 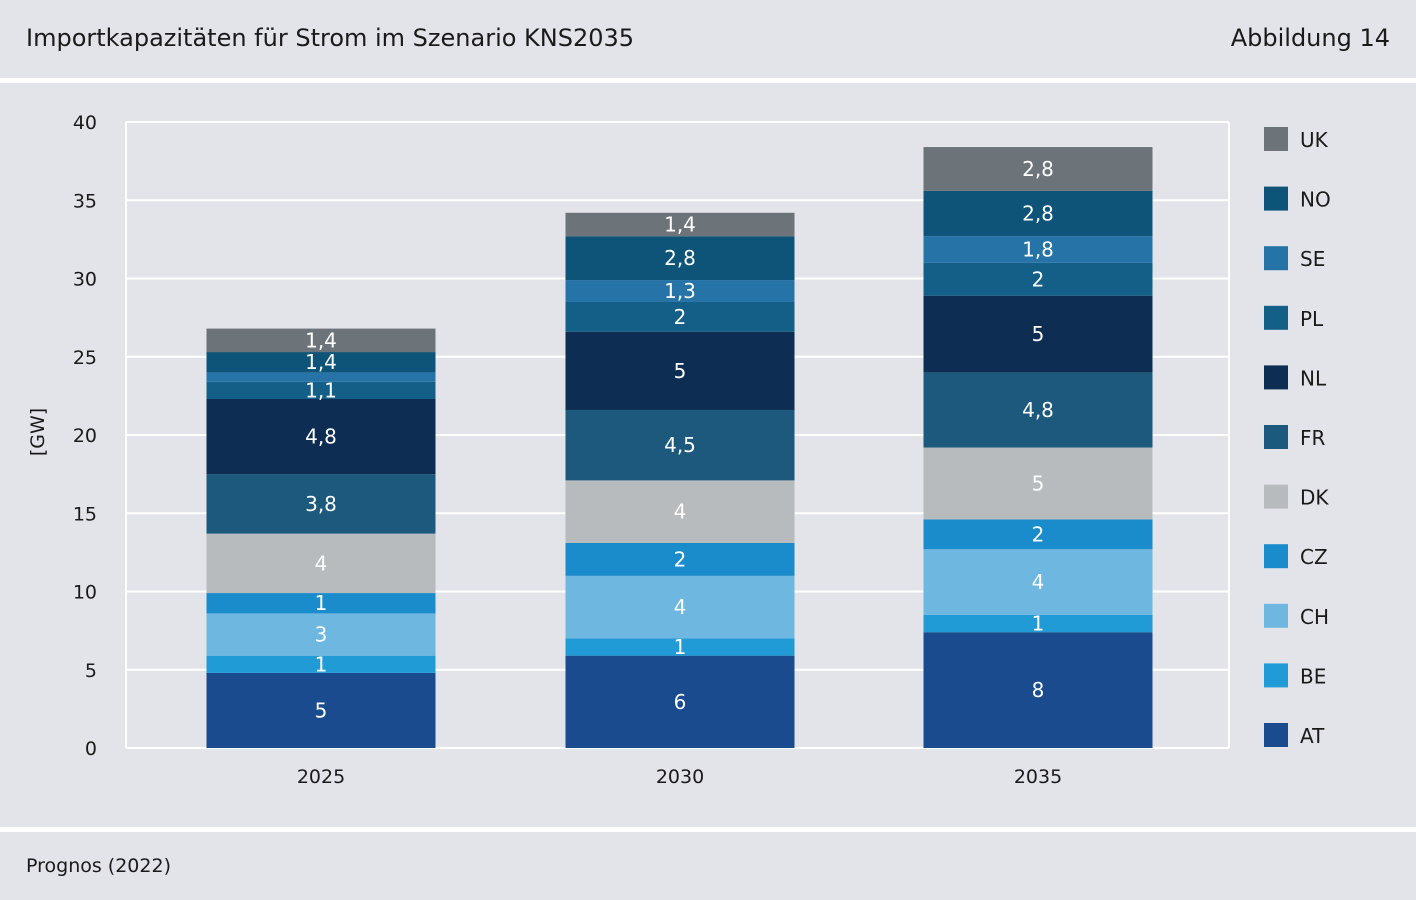 What do you see at coordinates (1313, 676) in the screenshot?
I see `legend-label: BE` at bounding box center [1313, 676].